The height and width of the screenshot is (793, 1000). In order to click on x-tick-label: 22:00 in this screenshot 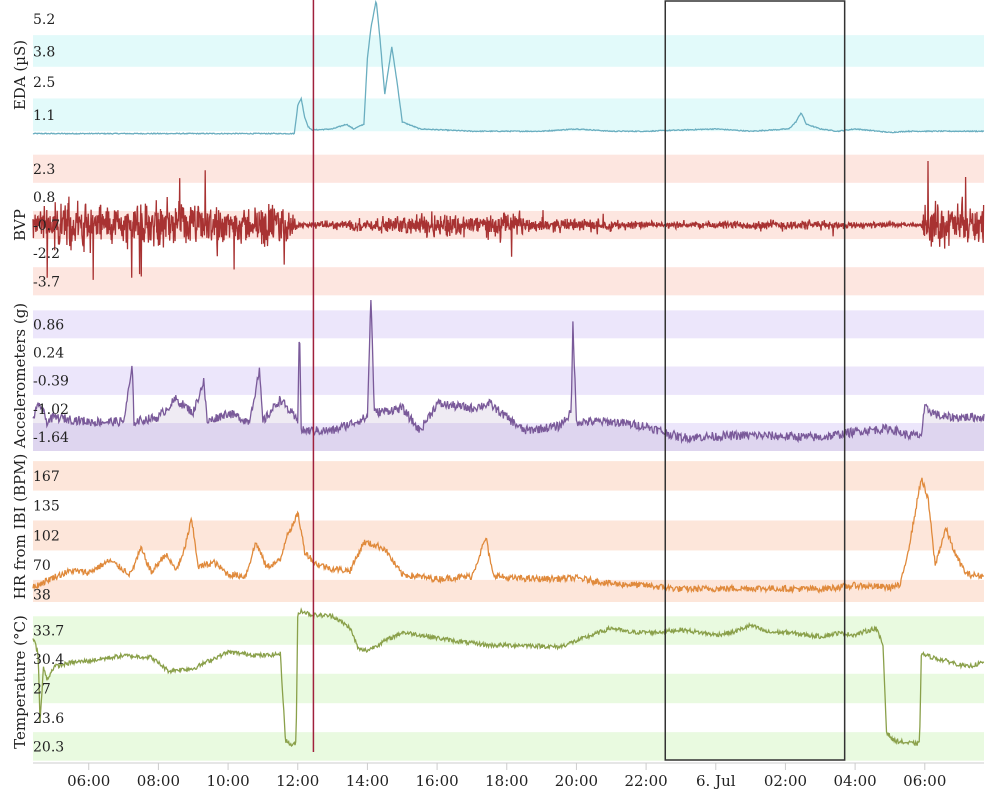, I will do `click(645, 781)`.